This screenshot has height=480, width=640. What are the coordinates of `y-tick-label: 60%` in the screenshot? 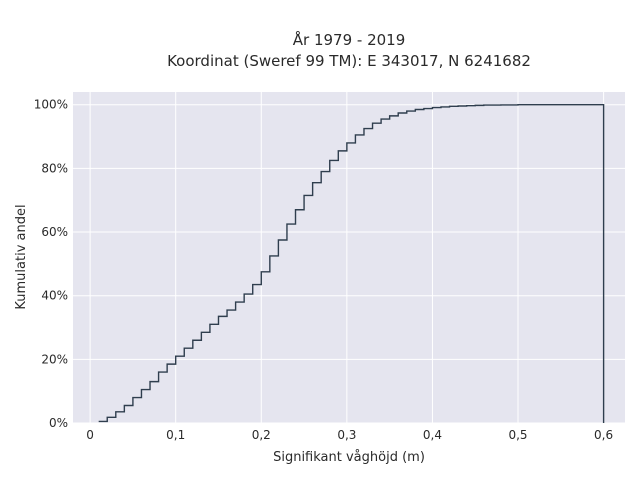 It's located at (54, 232).